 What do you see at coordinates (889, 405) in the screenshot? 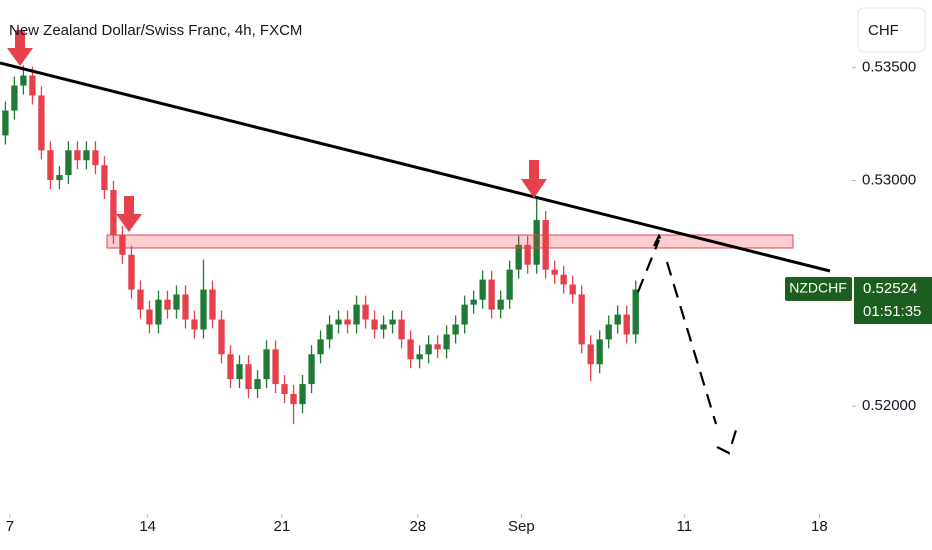
I see `y-tick-label: 0.52000` at bounding box center [889, 405].